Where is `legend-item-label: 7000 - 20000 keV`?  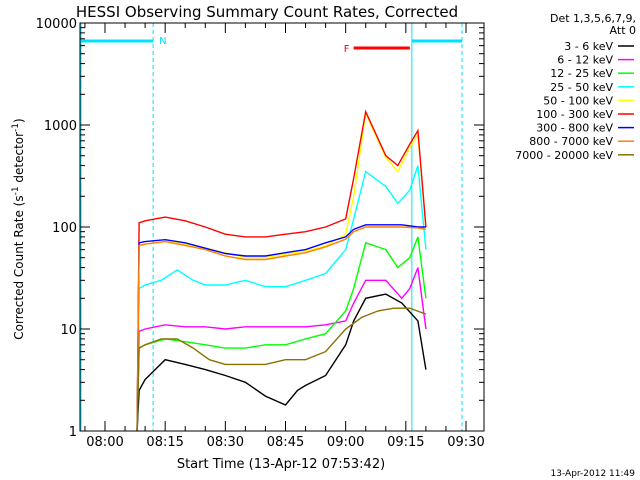 legend-item-label: 7000 - 20000 keV is located at coordinates (564, 155).